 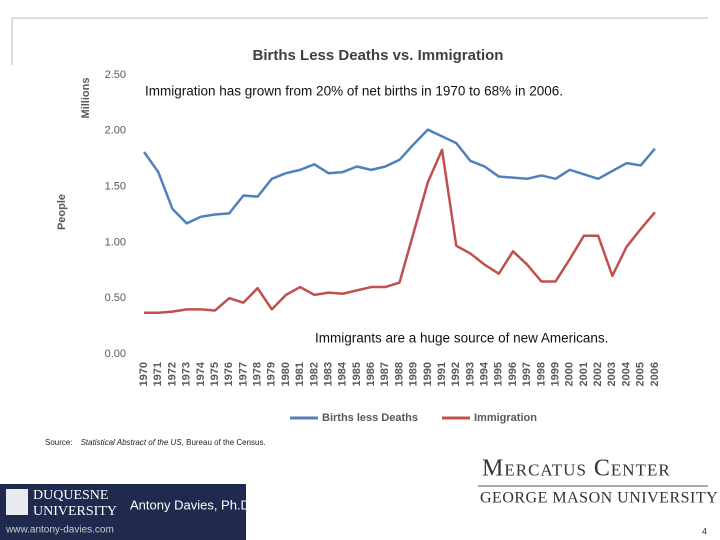 I want to click on x-tick-label: 1981, so click(x=300, y=374).